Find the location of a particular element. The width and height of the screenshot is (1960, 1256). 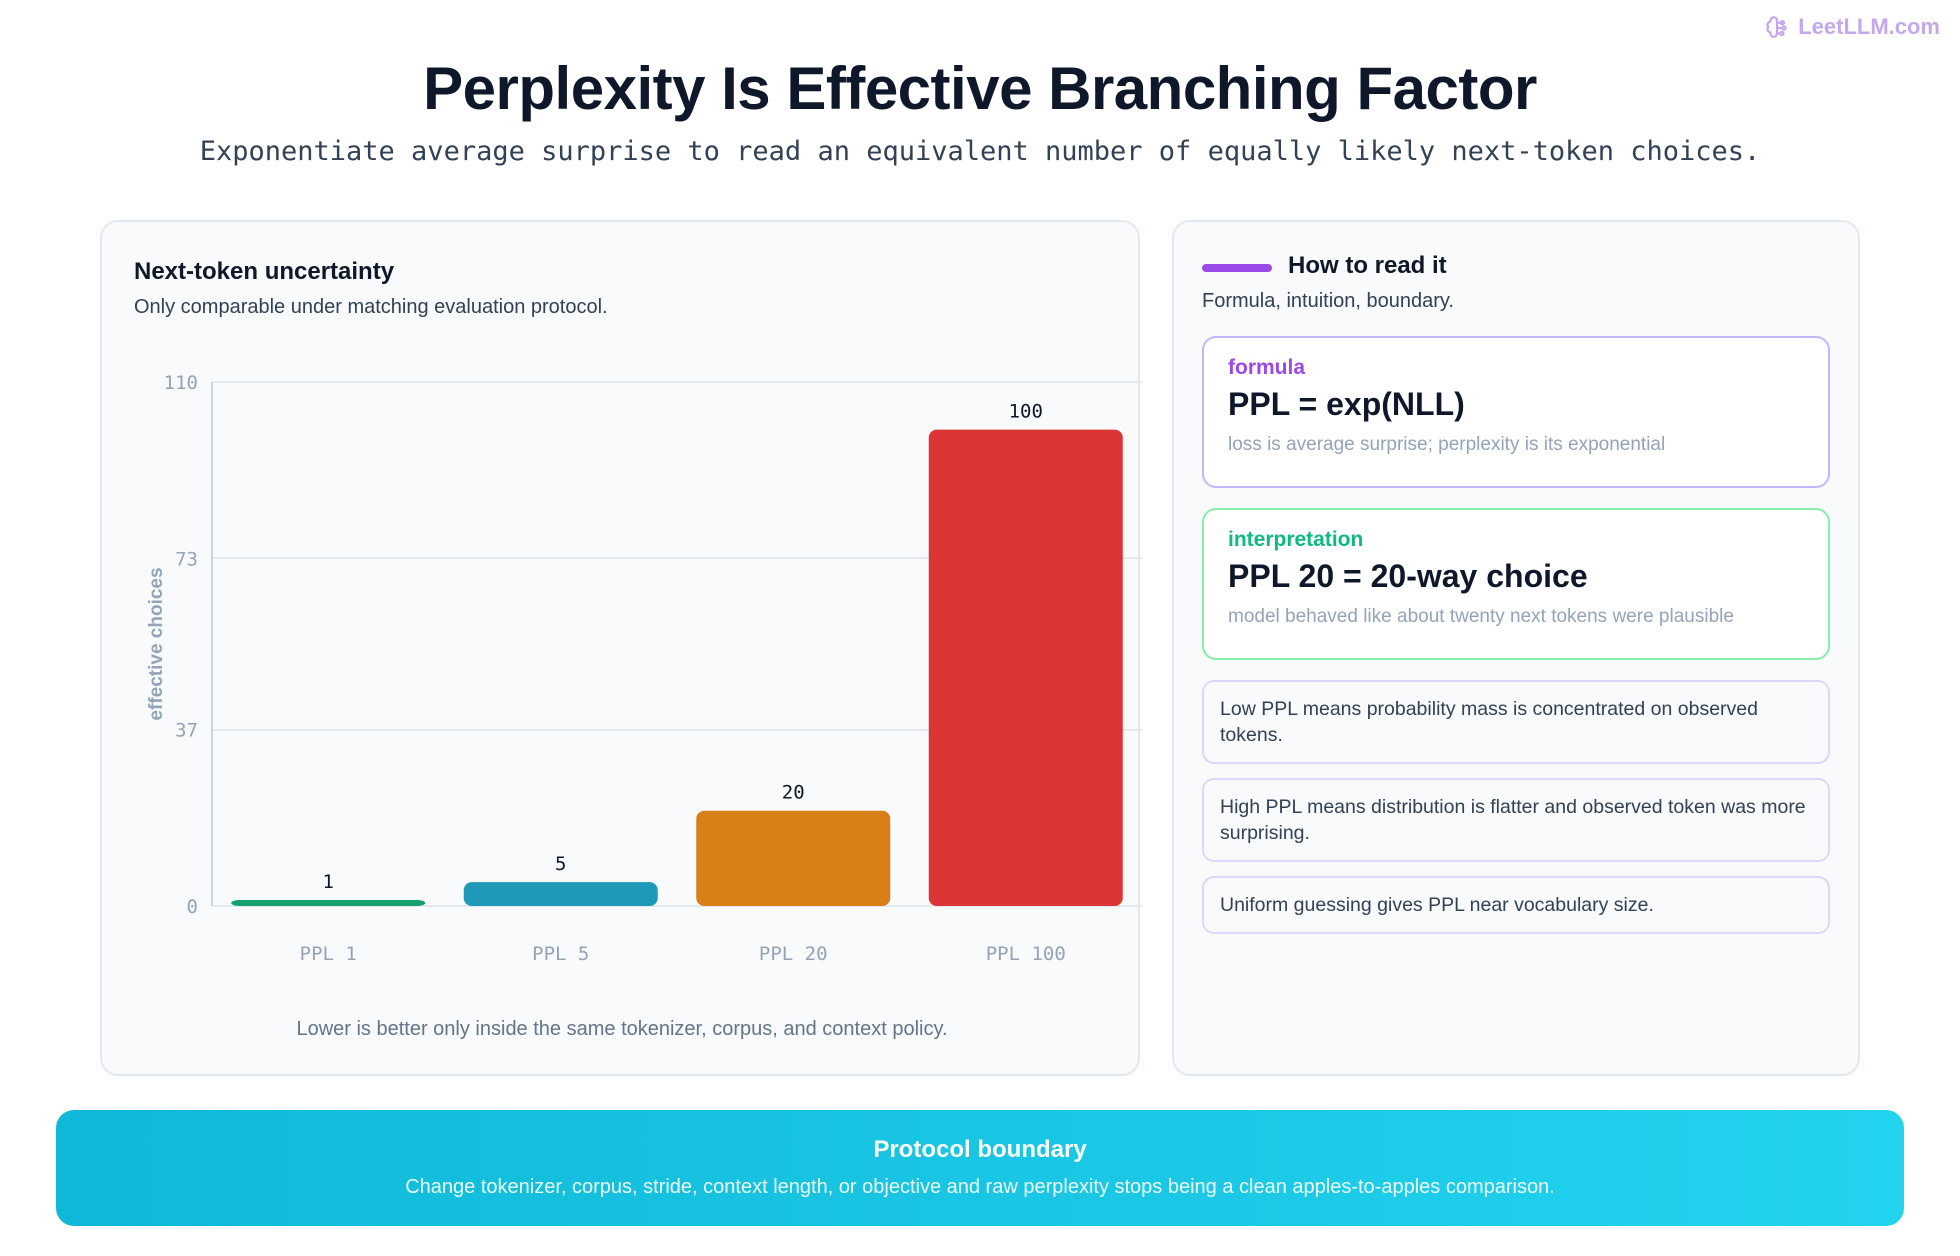

data-label: 20 is located at coordinates (793, 793).